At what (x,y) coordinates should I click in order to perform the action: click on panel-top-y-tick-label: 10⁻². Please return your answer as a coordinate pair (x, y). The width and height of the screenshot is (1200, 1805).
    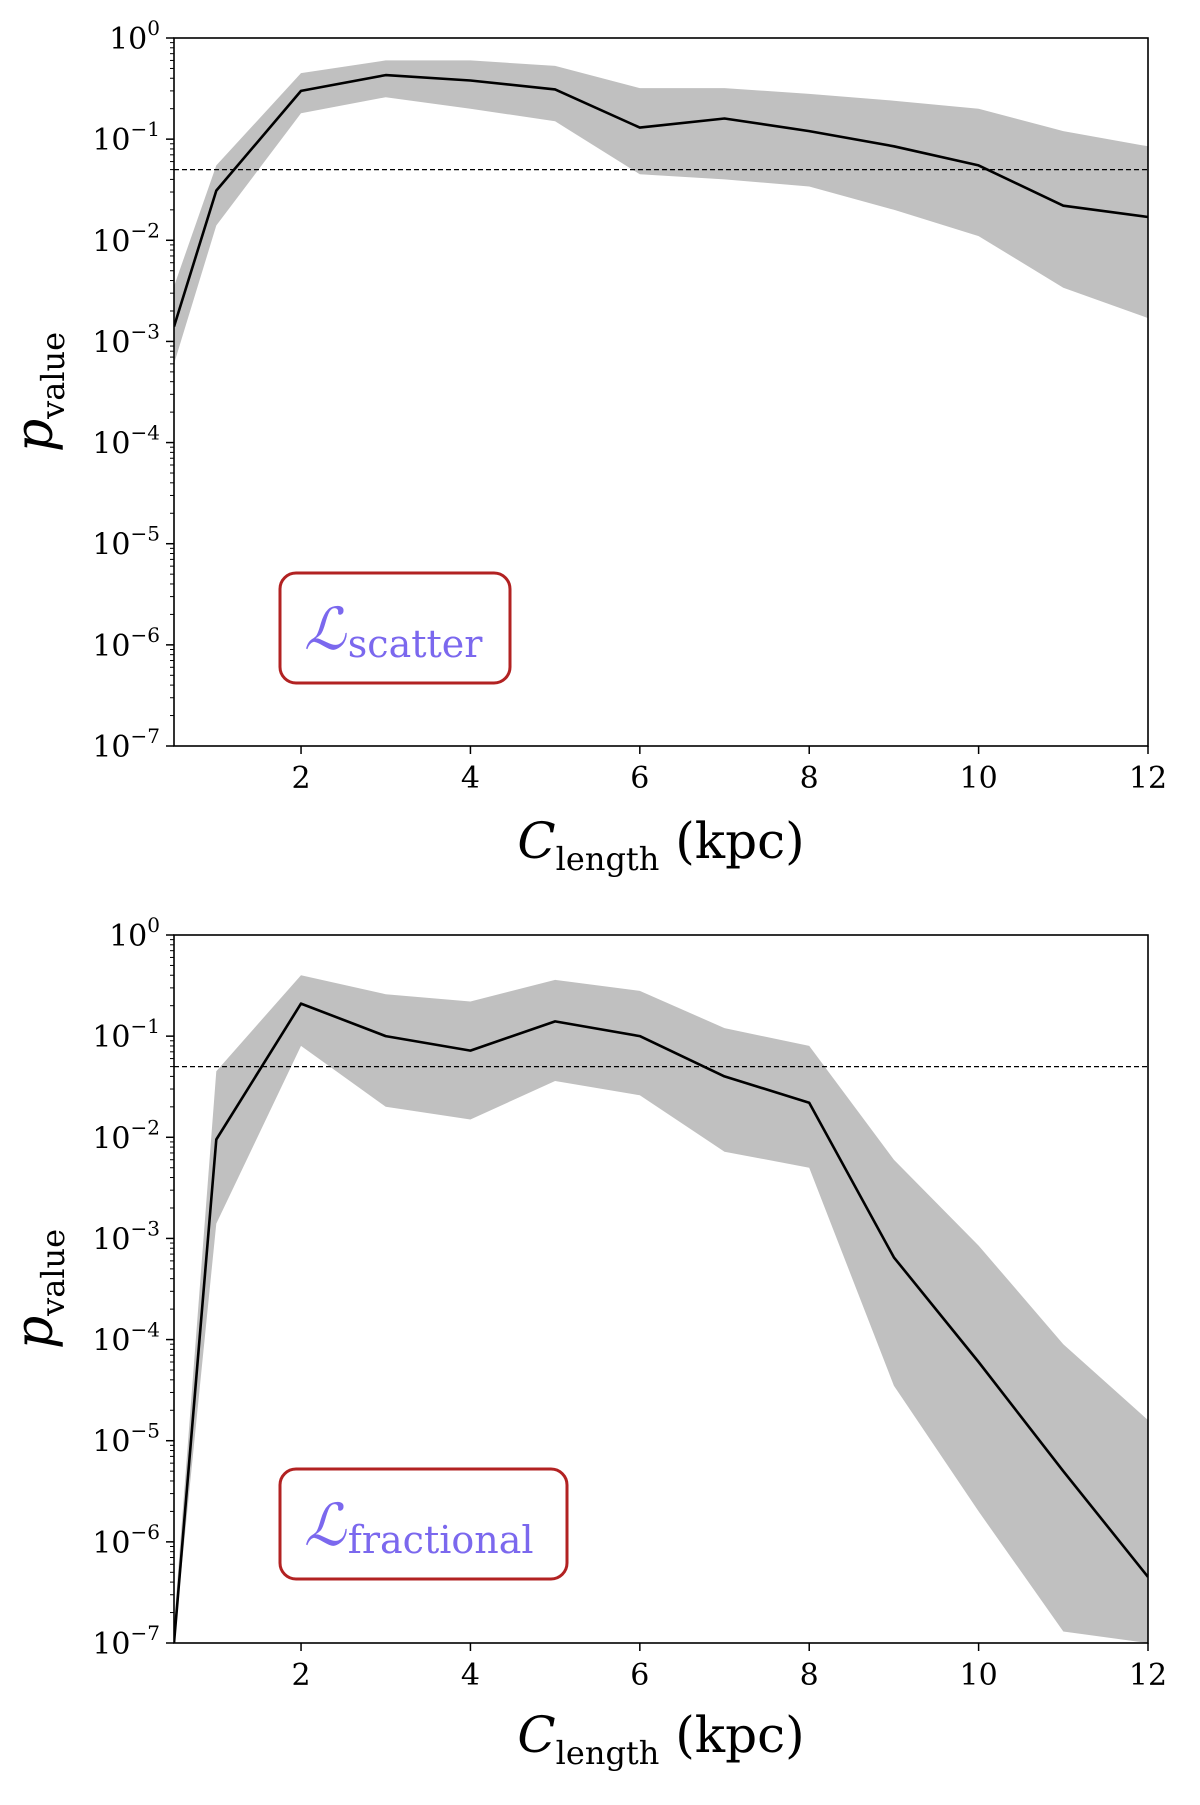
    Looking at the image, I should click on (126, 238).